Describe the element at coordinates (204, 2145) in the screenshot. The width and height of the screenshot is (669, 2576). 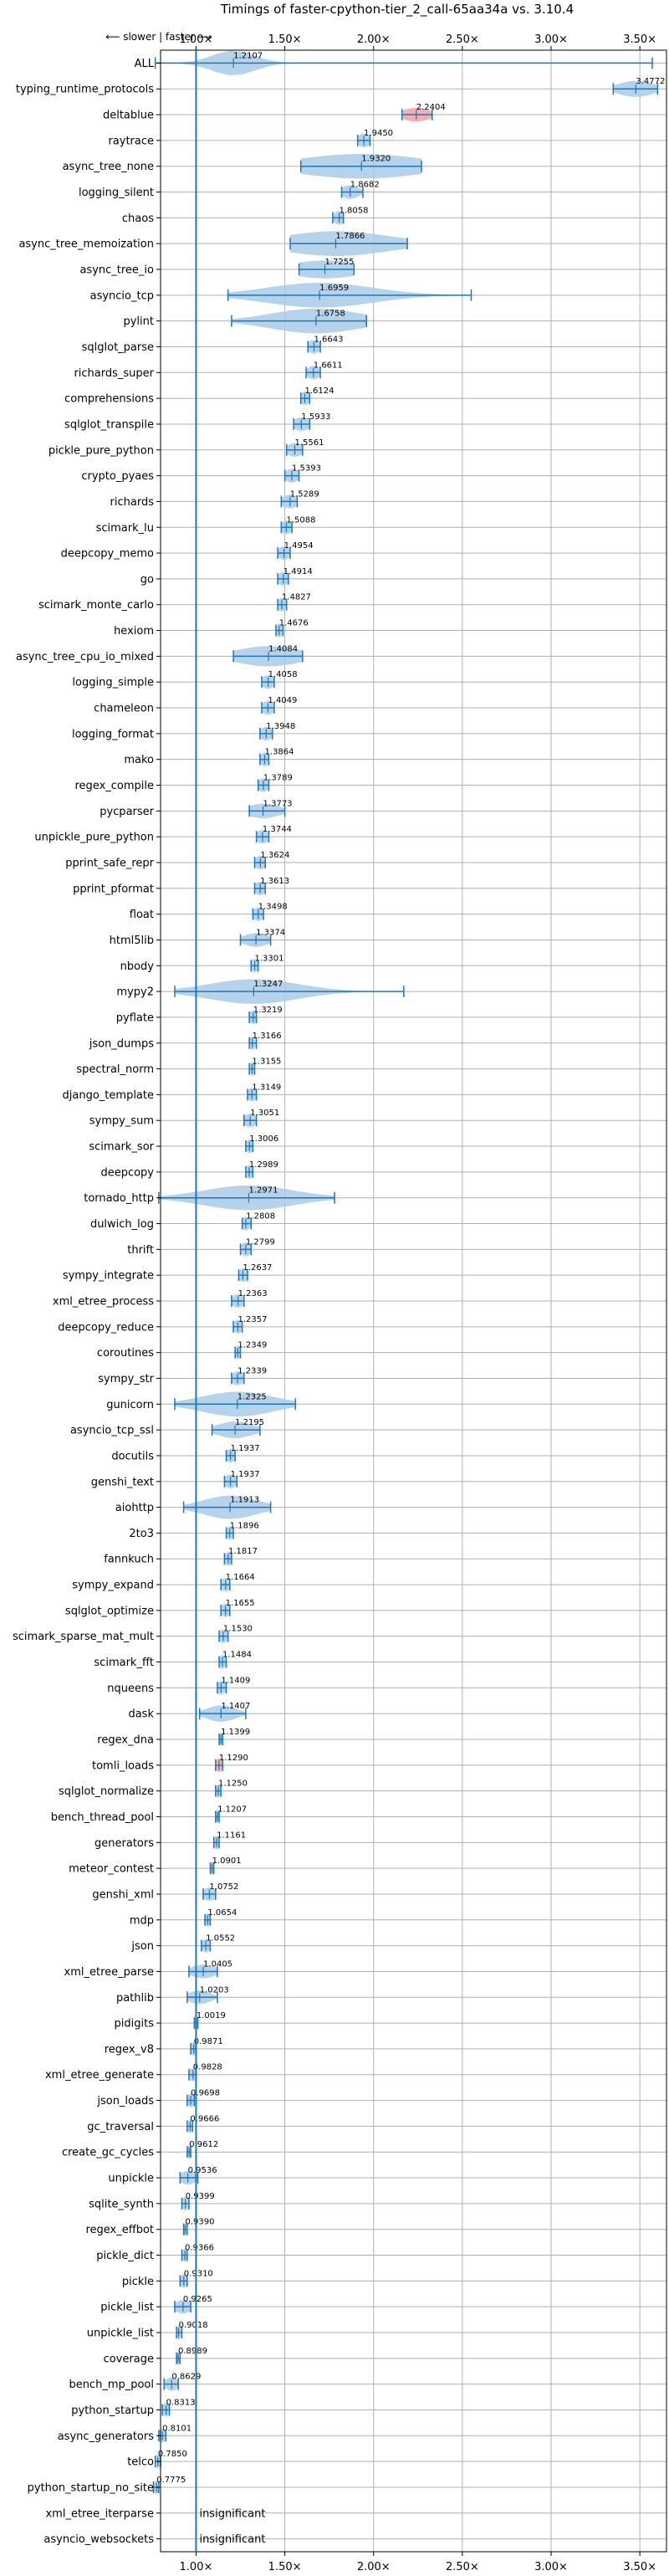
I see `value-label: 0.9612` at that location.